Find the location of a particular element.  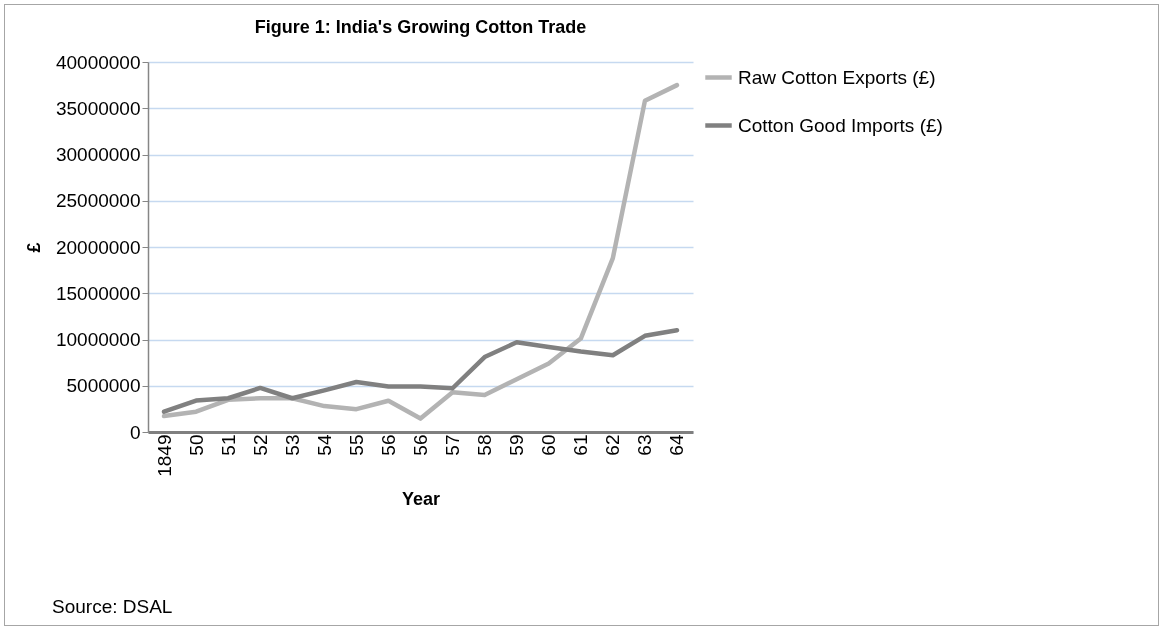

x-tick-label: 53 is located at coordinates (292, 445).